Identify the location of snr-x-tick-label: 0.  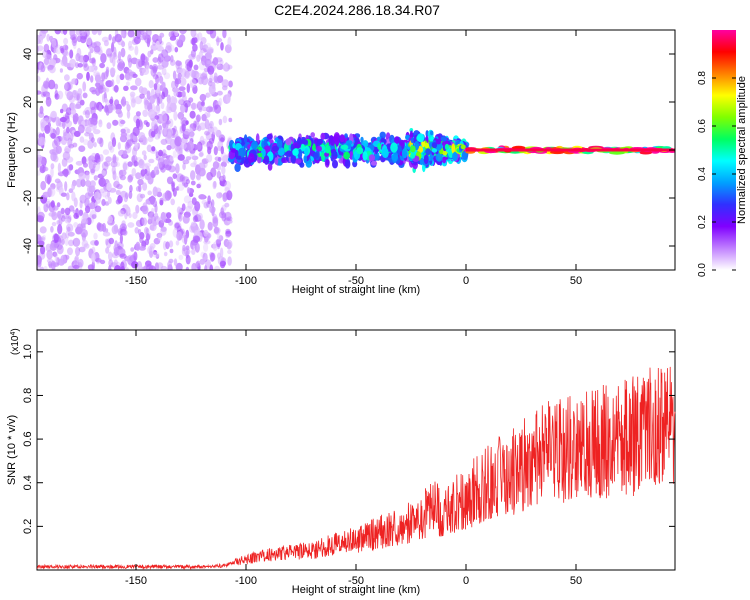
(466, 581).